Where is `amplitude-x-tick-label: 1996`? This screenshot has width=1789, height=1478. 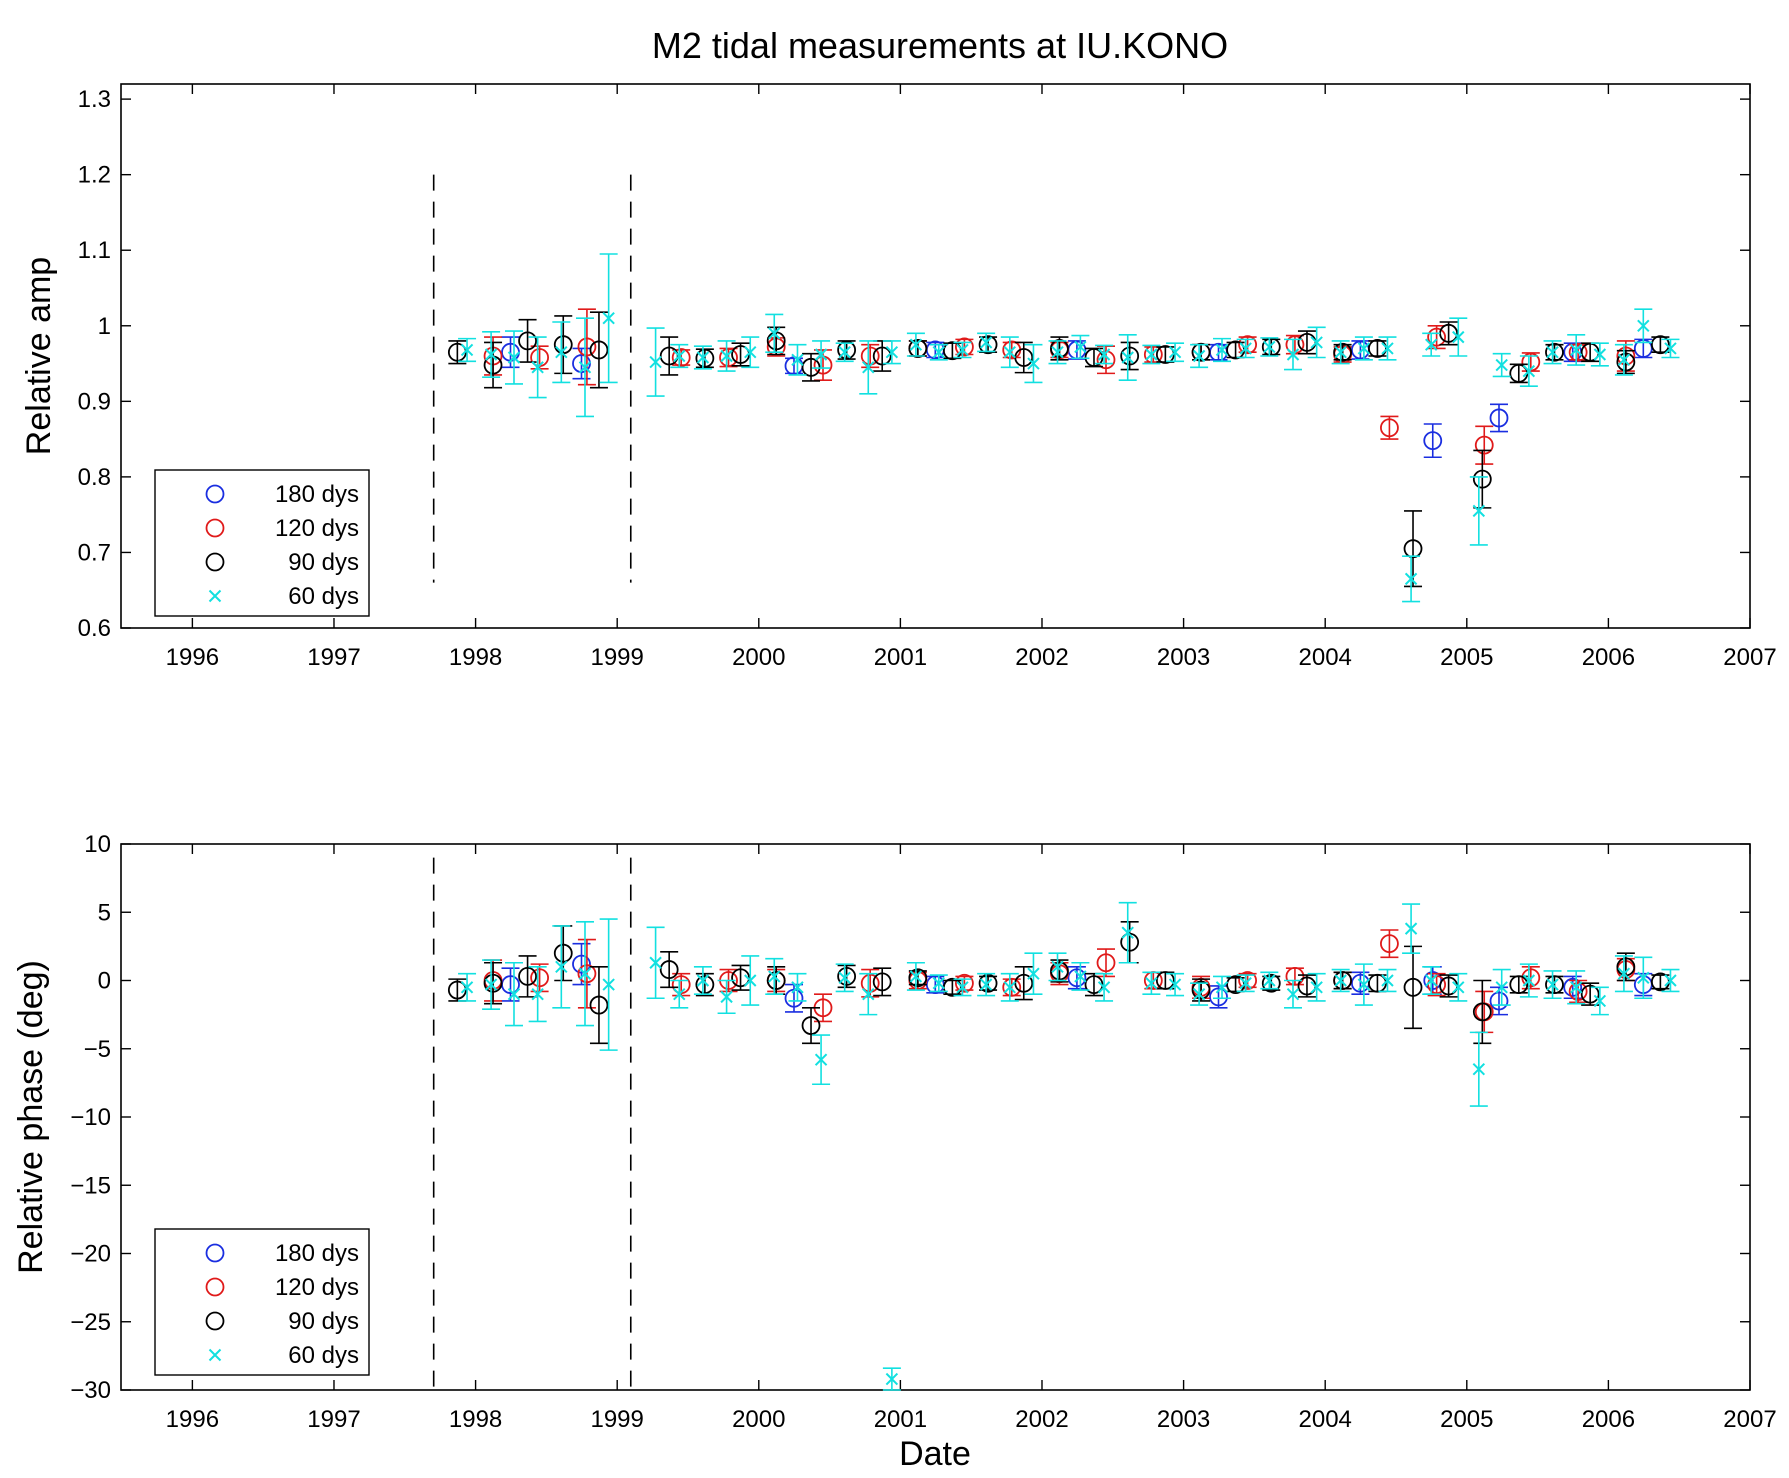
amplitude-x-tick-label: 1996 is located at coordinates (192, 657).